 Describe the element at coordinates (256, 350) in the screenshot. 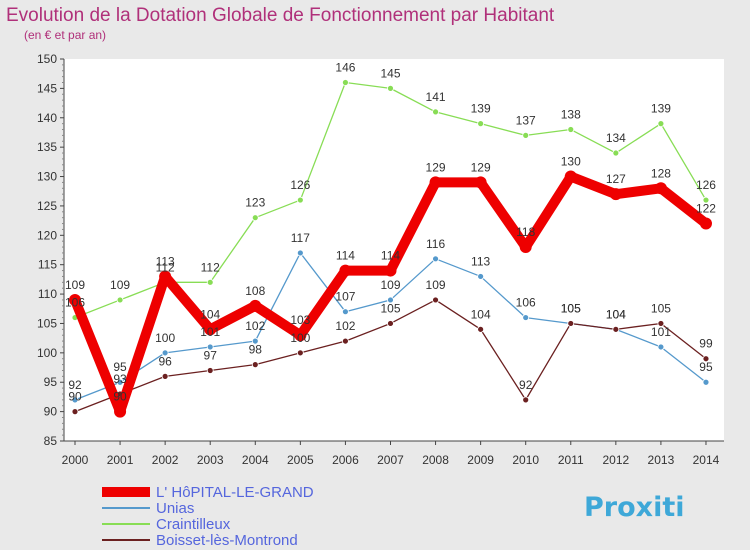

I see `data-label: 98` at that location.